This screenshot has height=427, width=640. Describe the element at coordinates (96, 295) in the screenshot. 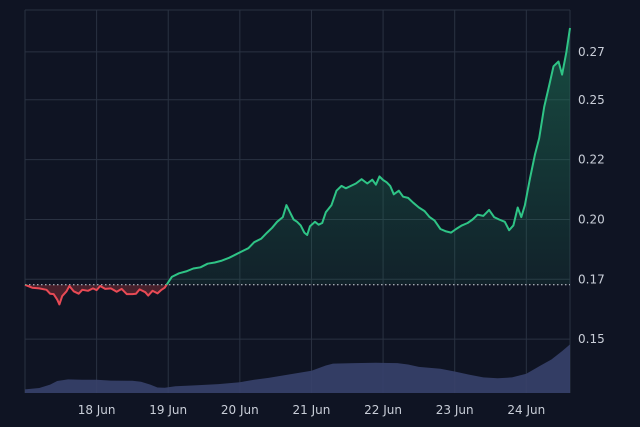

I see `price-line-down` at that location.